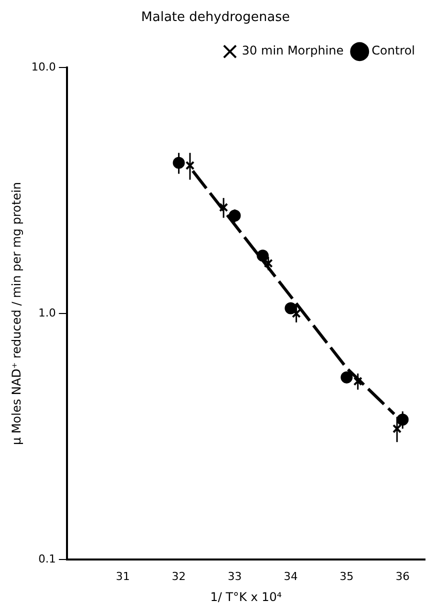 Image resolution: width=447 pixels, height=615 pixels. I want to click on x-axis-title: 1/ T°K x 10⁴, so click(246, 597).